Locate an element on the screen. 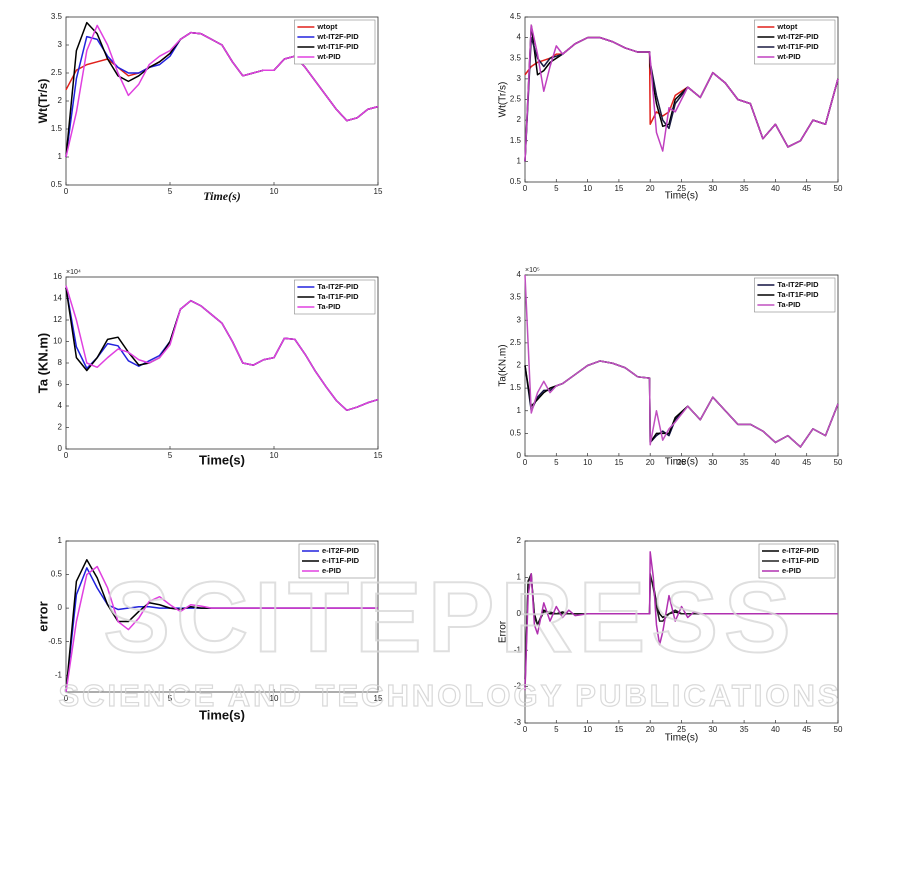 This screenshot has width=901, height=886. watermark-subtitle: SCIENCE AND TECHNOLOGY PUBLICATIONS is located at coordinates (449, 695).